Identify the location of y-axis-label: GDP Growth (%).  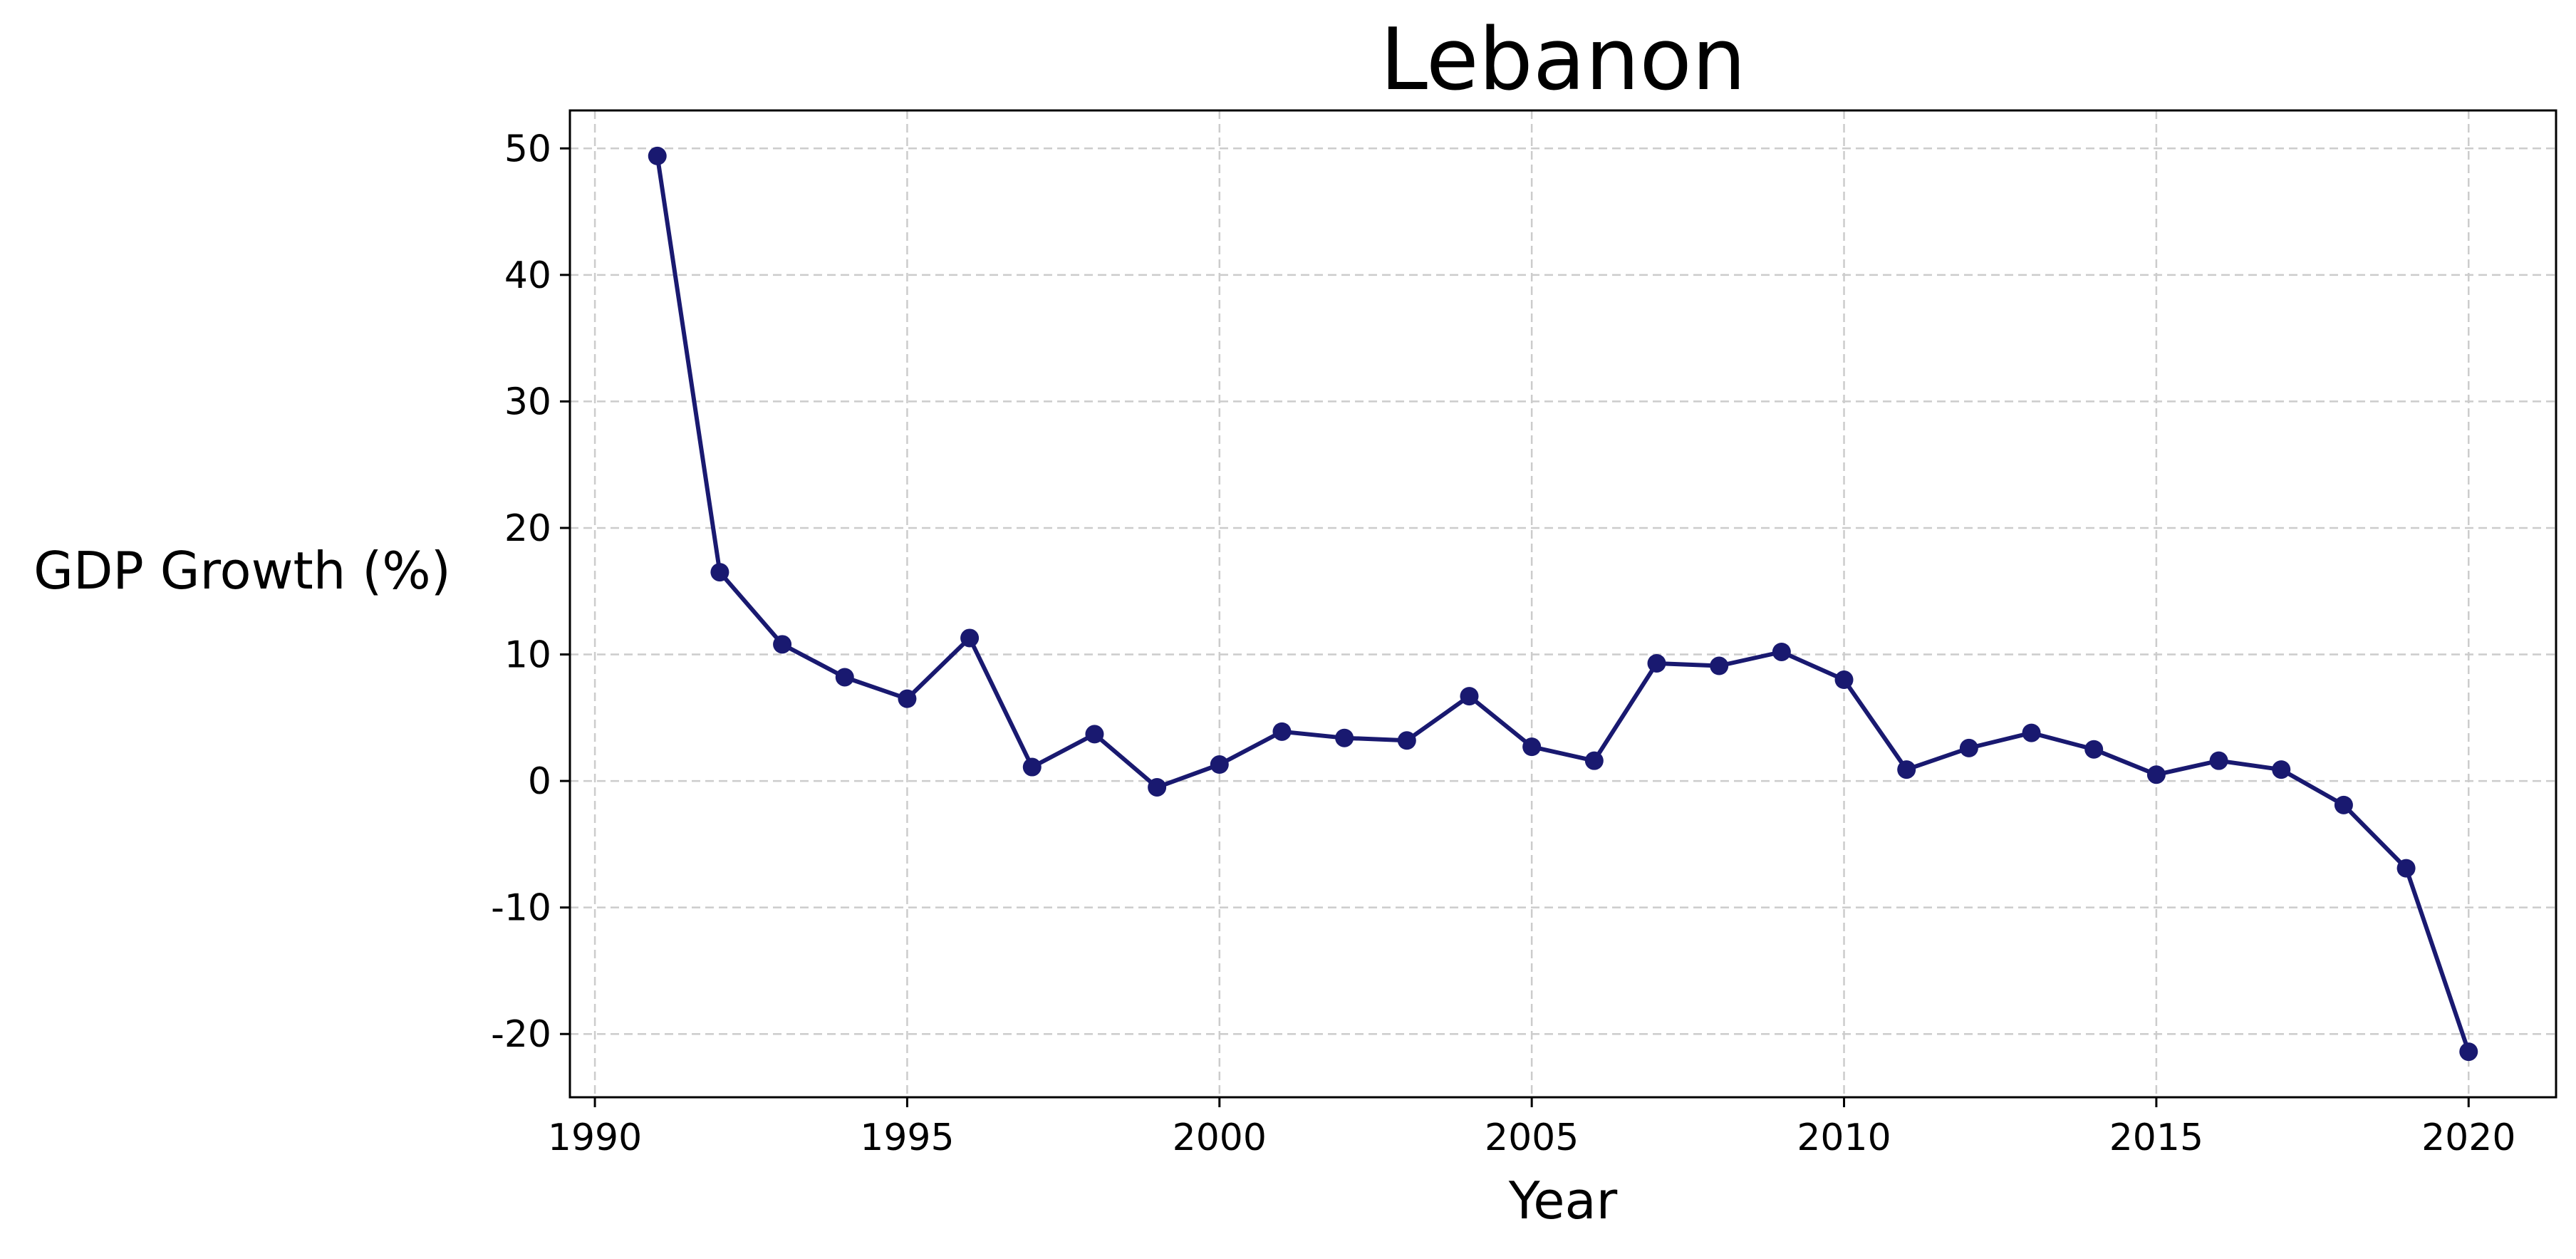
(242, 571).